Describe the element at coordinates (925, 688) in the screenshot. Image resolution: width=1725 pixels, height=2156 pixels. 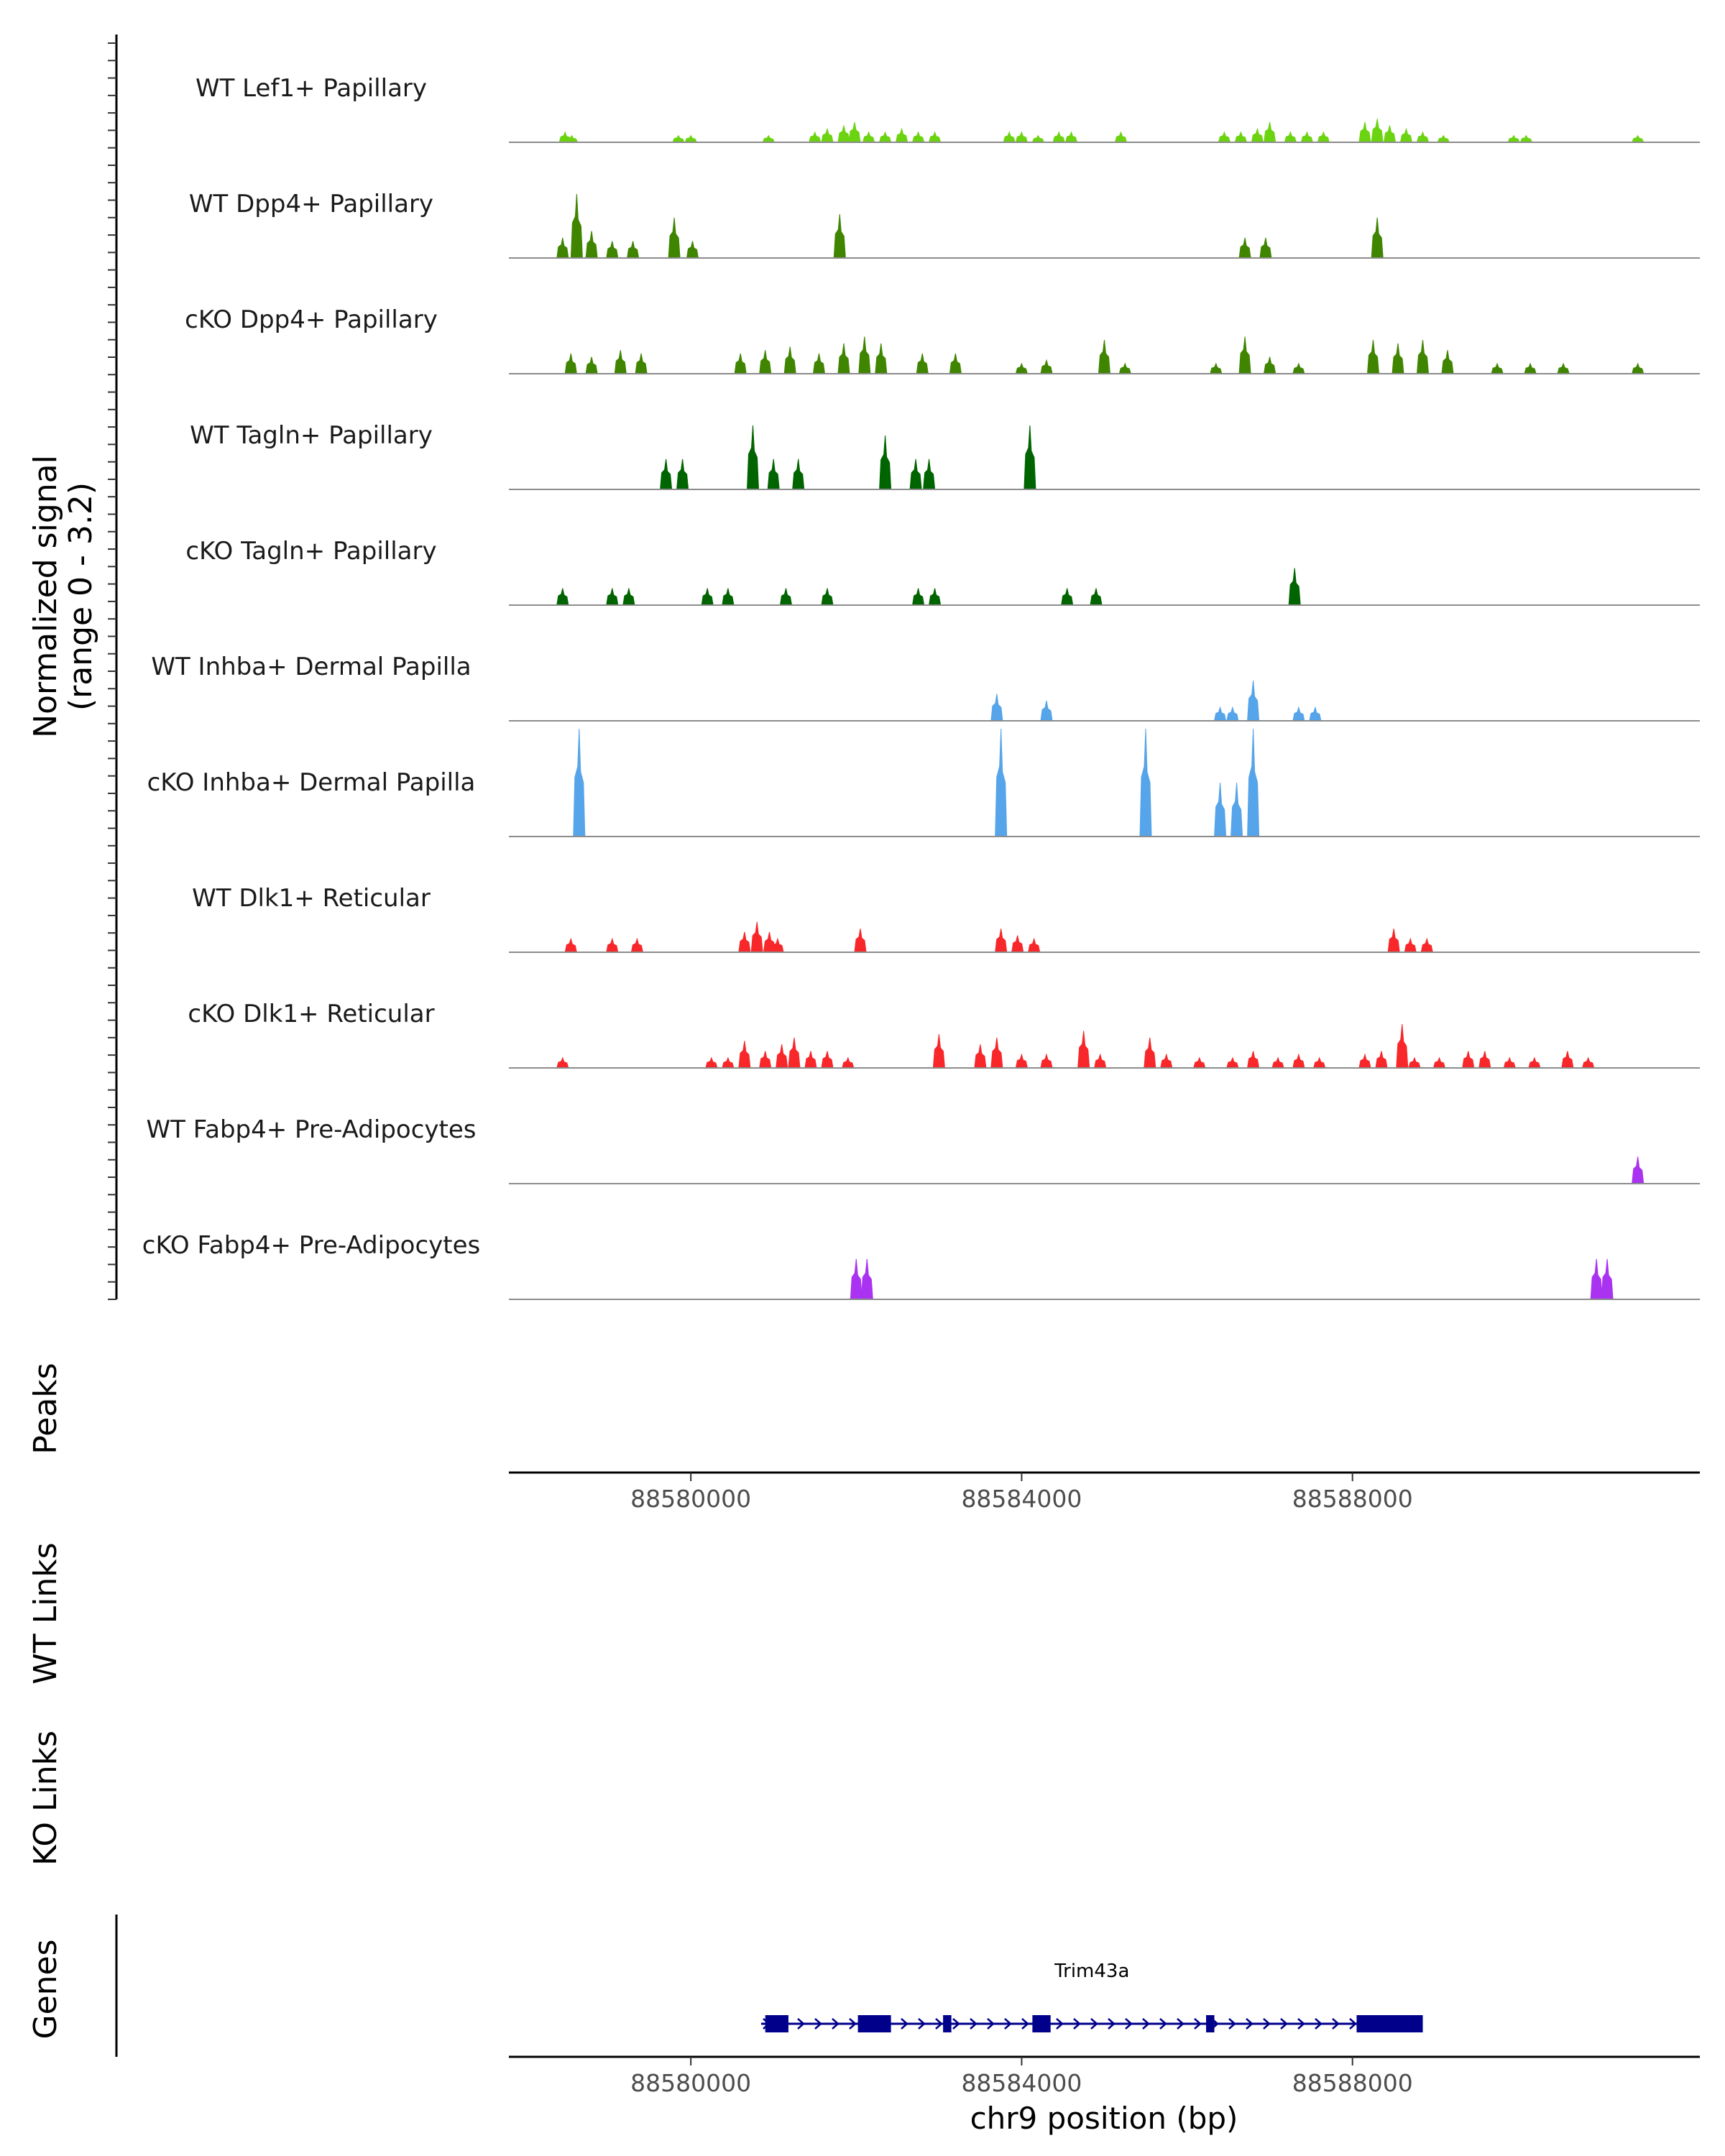
I see `track-6: WT Inhba+ Dermal Papilla` at that location.